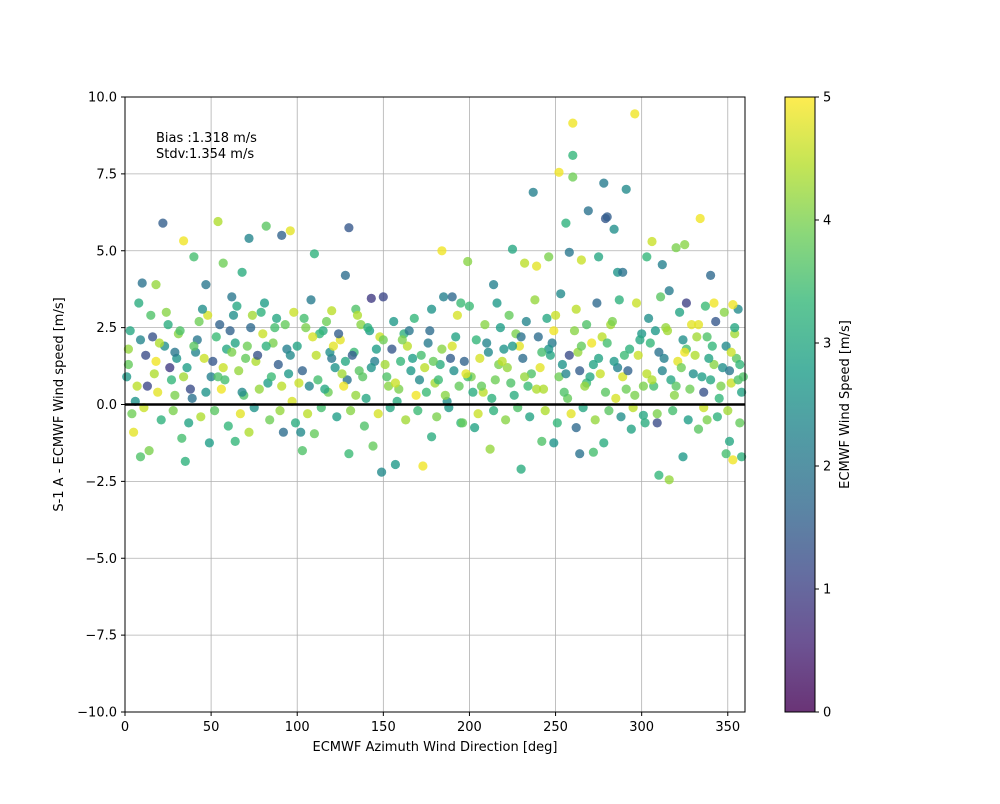  Describe the element at coordinates (641, 727) in the screenshot. I see `x-tick-label: 300` at that location.